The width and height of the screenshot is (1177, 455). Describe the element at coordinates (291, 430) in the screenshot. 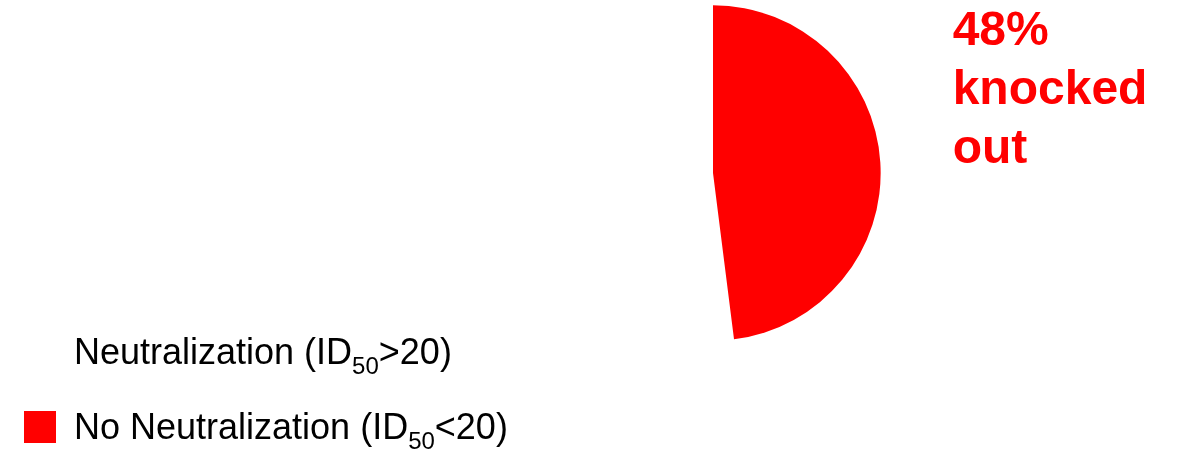

I see `legend-label: No Neutralization (ID$_{50}$<20)` at that location.